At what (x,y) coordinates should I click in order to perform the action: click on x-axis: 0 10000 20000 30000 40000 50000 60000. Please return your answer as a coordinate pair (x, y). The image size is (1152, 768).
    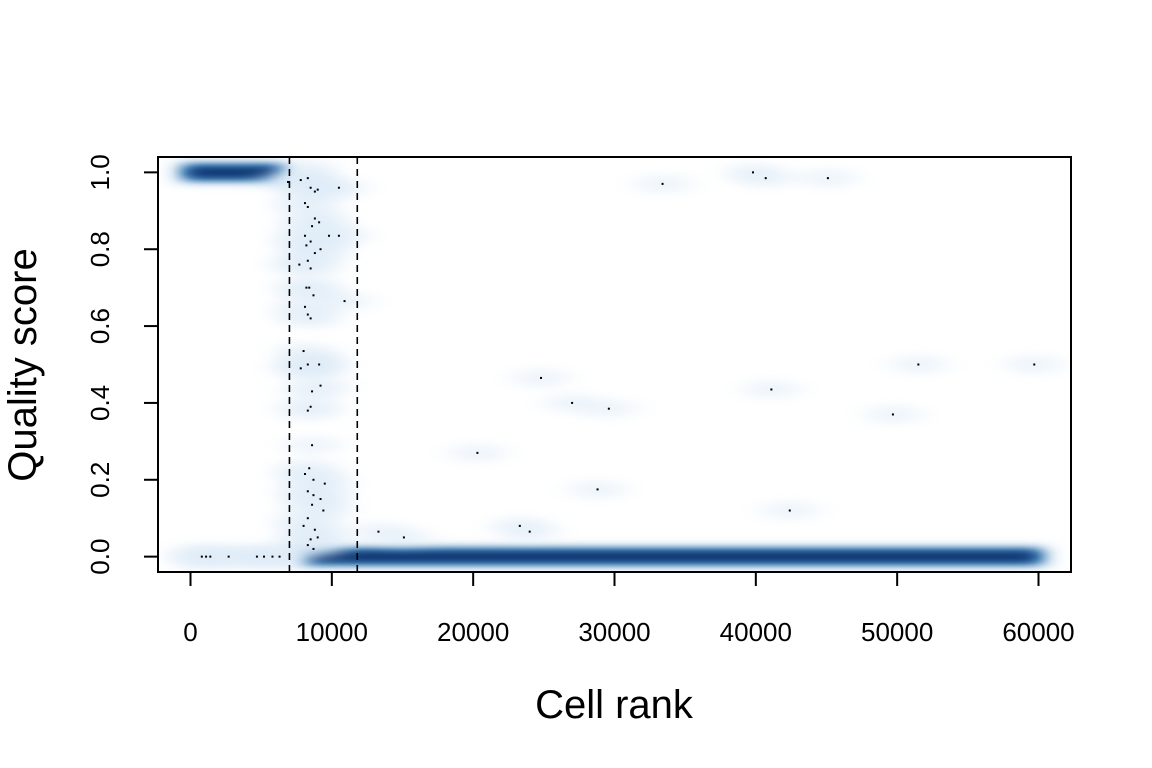
    Looking at the image, I should click on (629, 609).